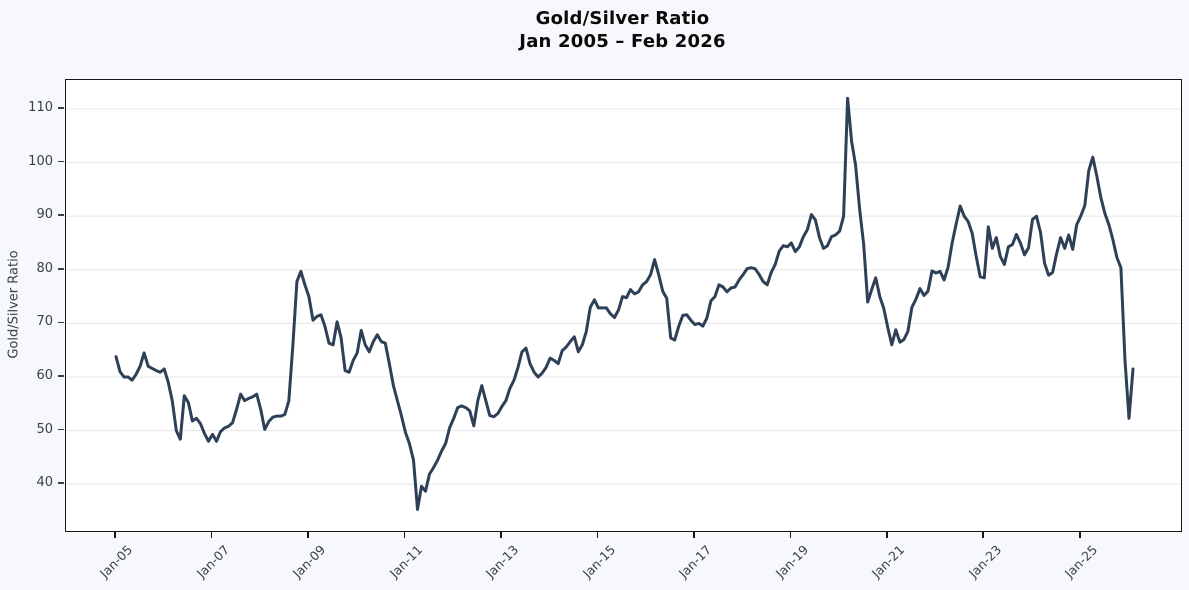 The width and height of the screenshot is (1189, 590). I want to click on x-tick-label: Jan-13, so click(502, 561).